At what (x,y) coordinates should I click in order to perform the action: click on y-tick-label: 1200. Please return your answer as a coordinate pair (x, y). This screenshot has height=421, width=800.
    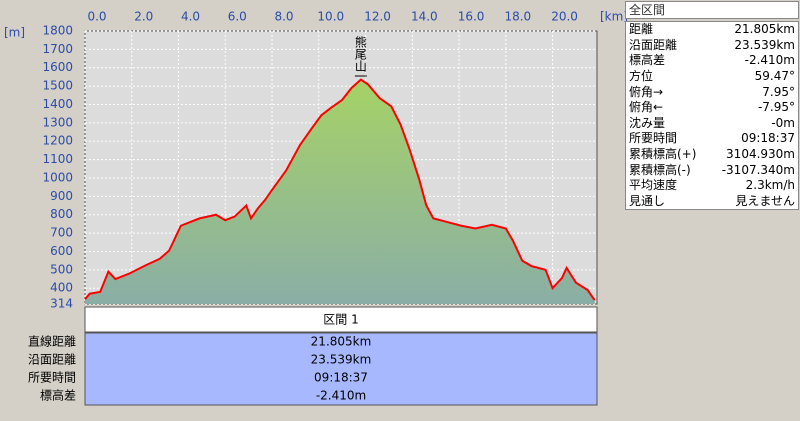
    Looking at the image, I should click on (57, 141).